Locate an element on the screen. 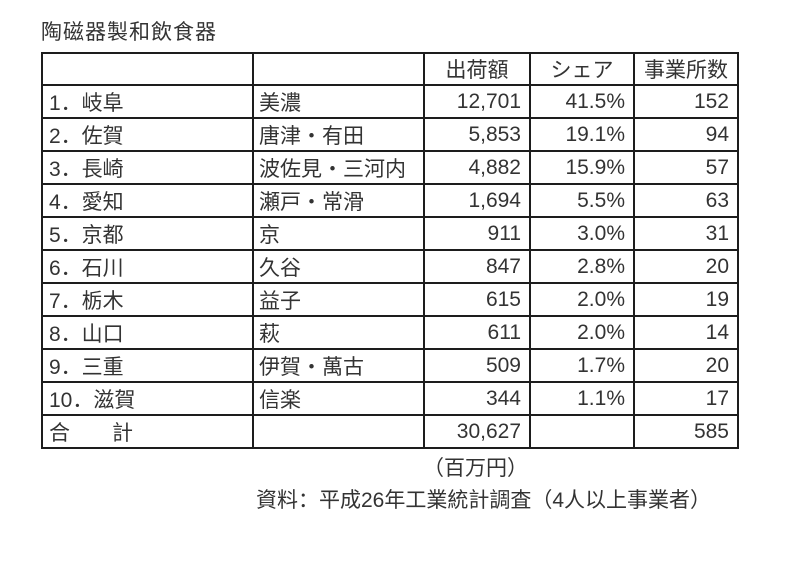  share-cell: 1.7% is located at coordinates (582, 365).